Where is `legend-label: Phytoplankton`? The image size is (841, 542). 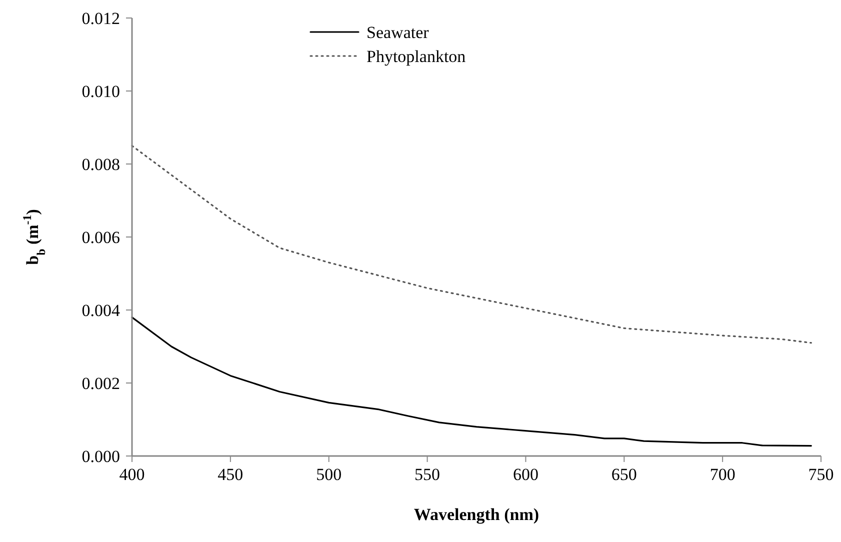
legend-label: Phytoplankton is located at coordinates (416, 56).